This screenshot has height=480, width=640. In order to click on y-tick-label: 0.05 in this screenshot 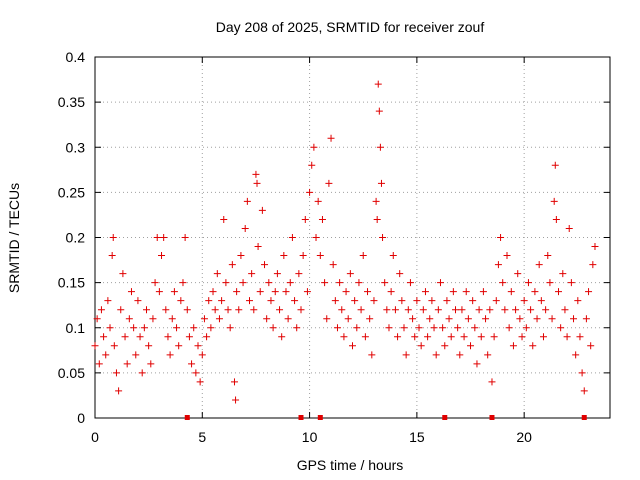, I will do `click(71, 373)`.